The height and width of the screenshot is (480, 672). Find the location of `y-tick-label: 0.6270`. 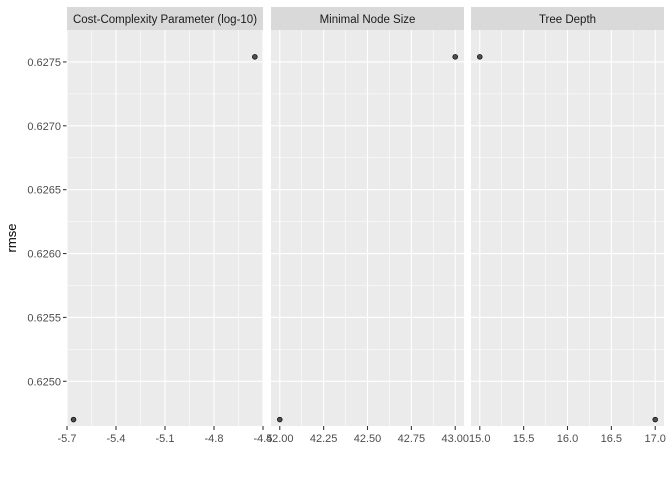

y-tick-label: 0.6270 is located at coordinates (44, 127).